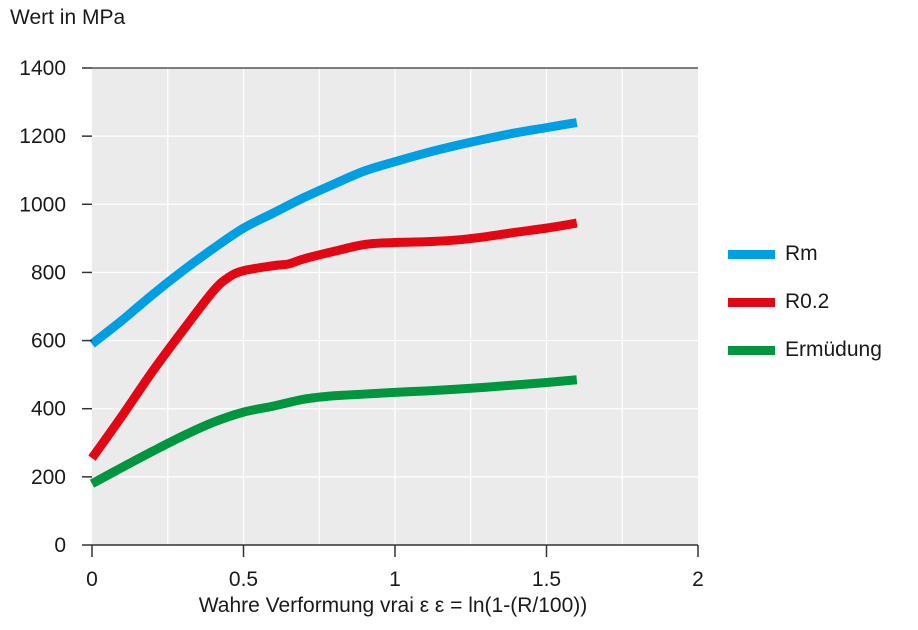  Describe the element at coordinates (801, 253) in the screenshot. I see `legend-label: Rm` at that location.